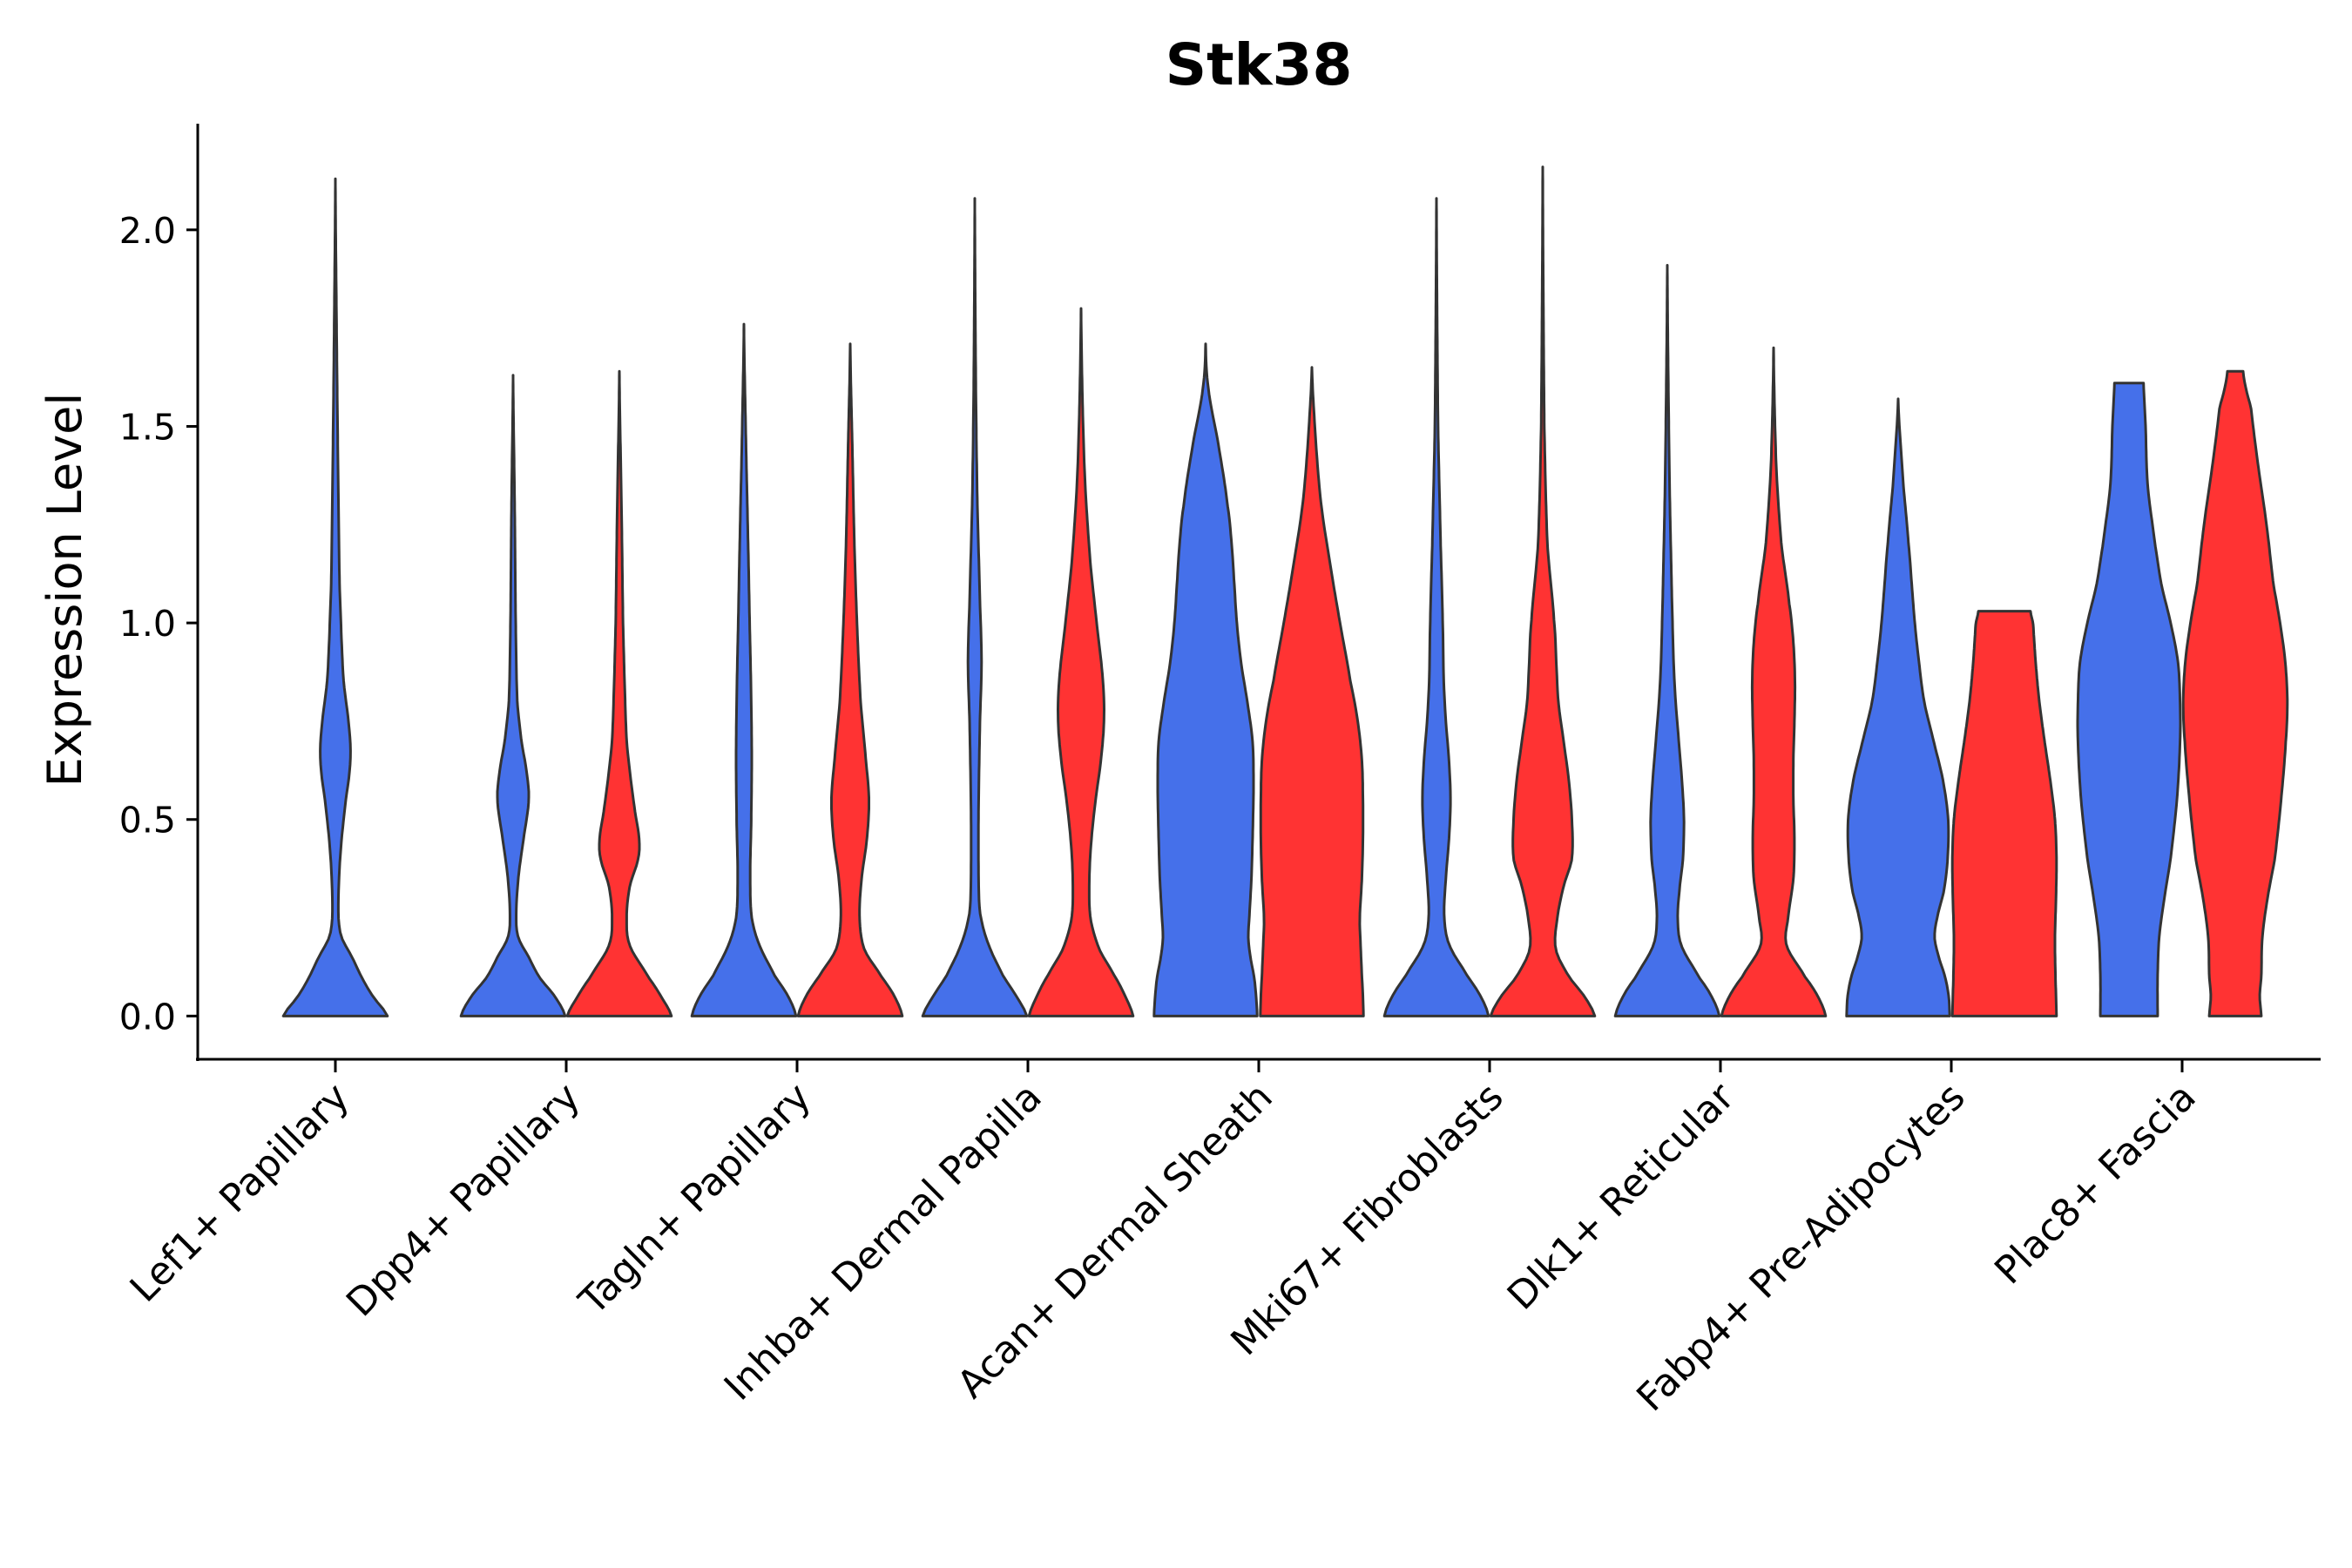 This screenshot has height=1568, width=2352. Describe the element at coordinates (464, 1201) in the screenshot. I see `x-tick-label: Dpp4+ Papillary` at that location.